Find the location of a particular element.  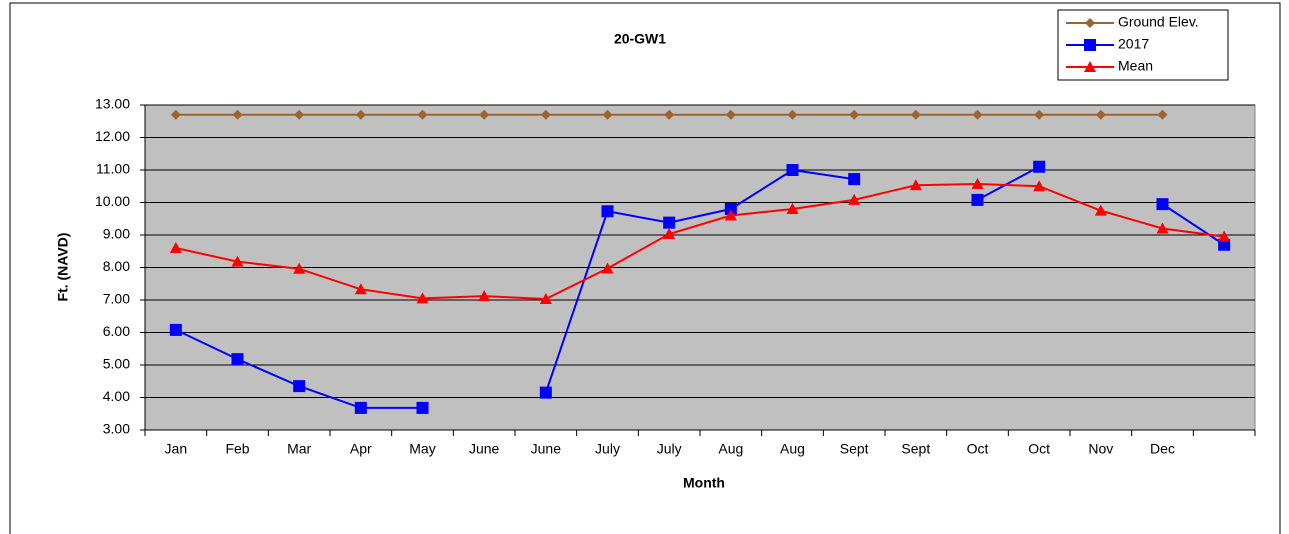

y-tick-label: 6.00 is located at coordinates (116, 331).